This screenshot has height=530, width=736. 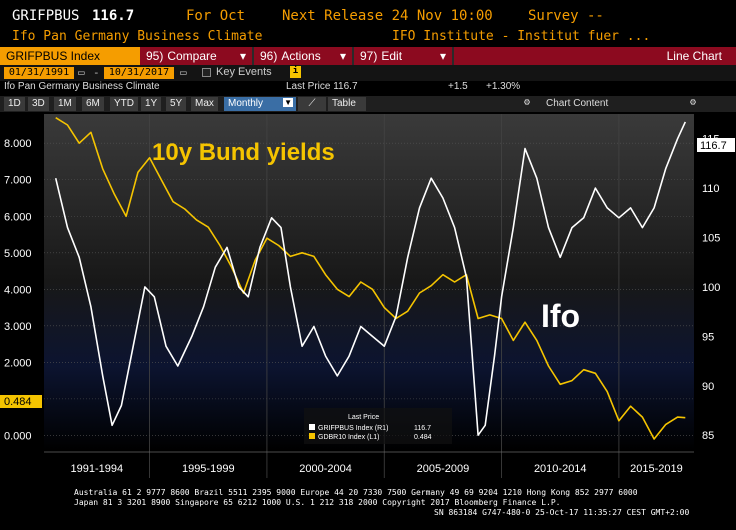 What do you see at coordinates (96, 72) in the screenshot?
I see `range-dash: -` at bounding box center [96, 72].